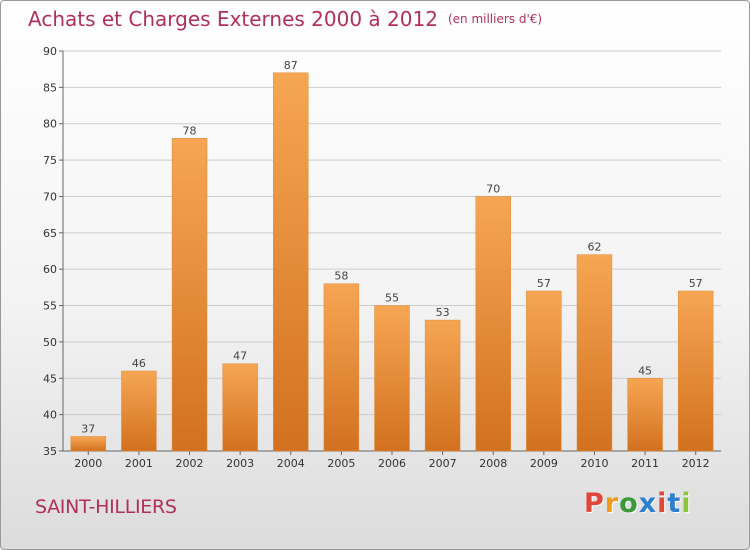  Describe the element at coordinates (648, 503) in the screenshot. I see `logo-letter: x` at that location.